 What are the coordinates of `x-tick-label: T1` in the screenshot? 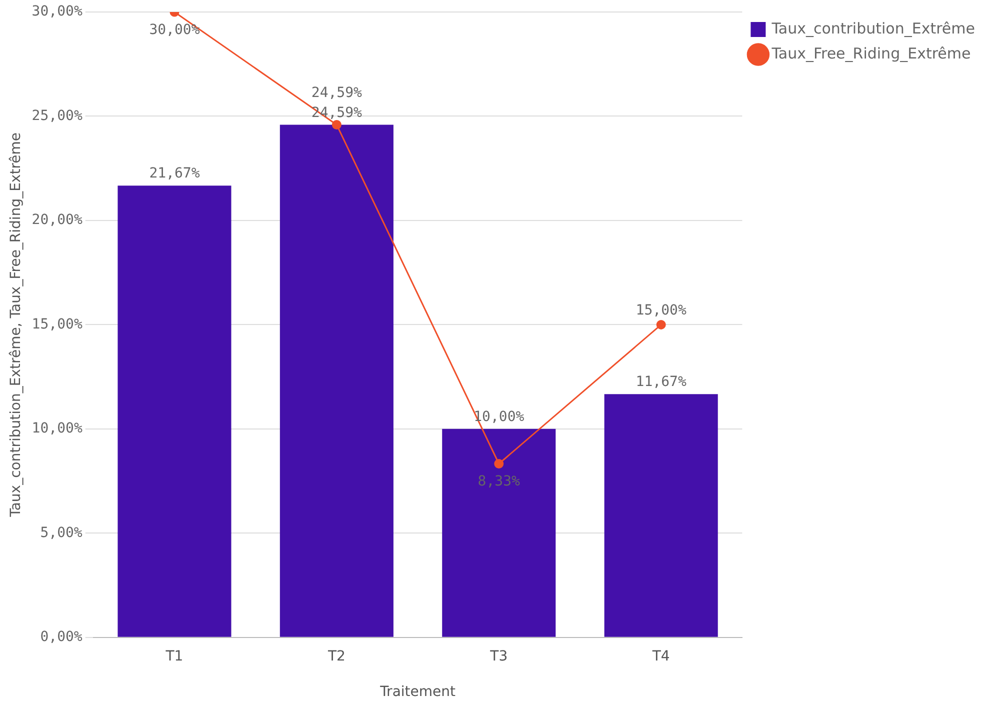 It's located at (174, 656).